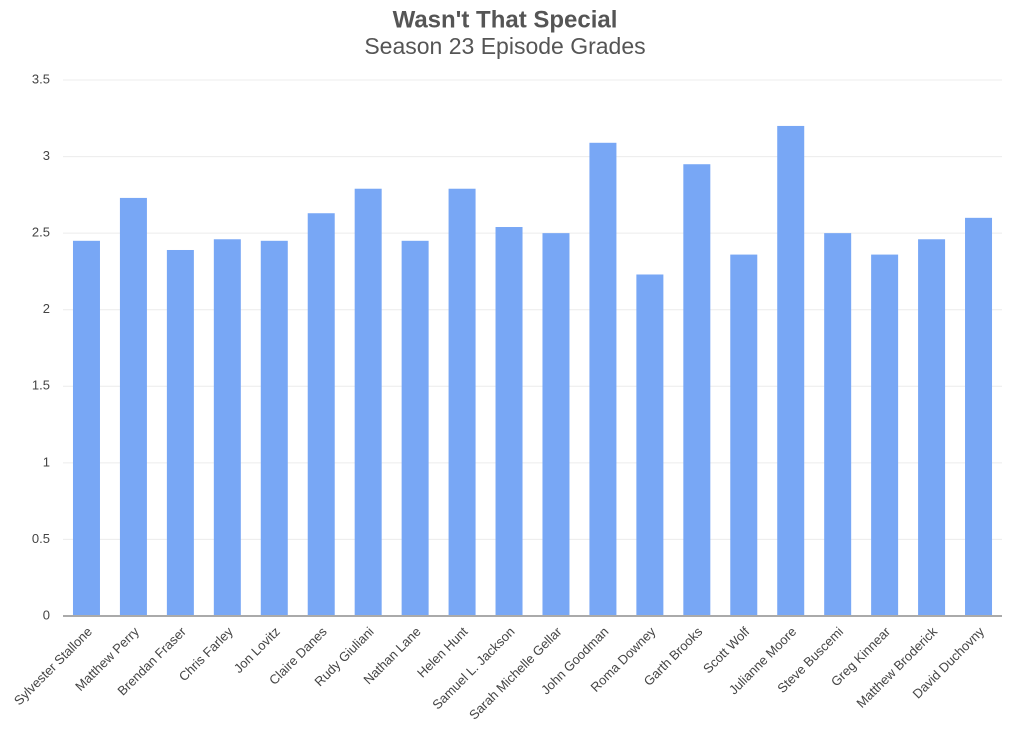  I want to click on x-tick-label: Sylvester Stallone, so click(53, 666).